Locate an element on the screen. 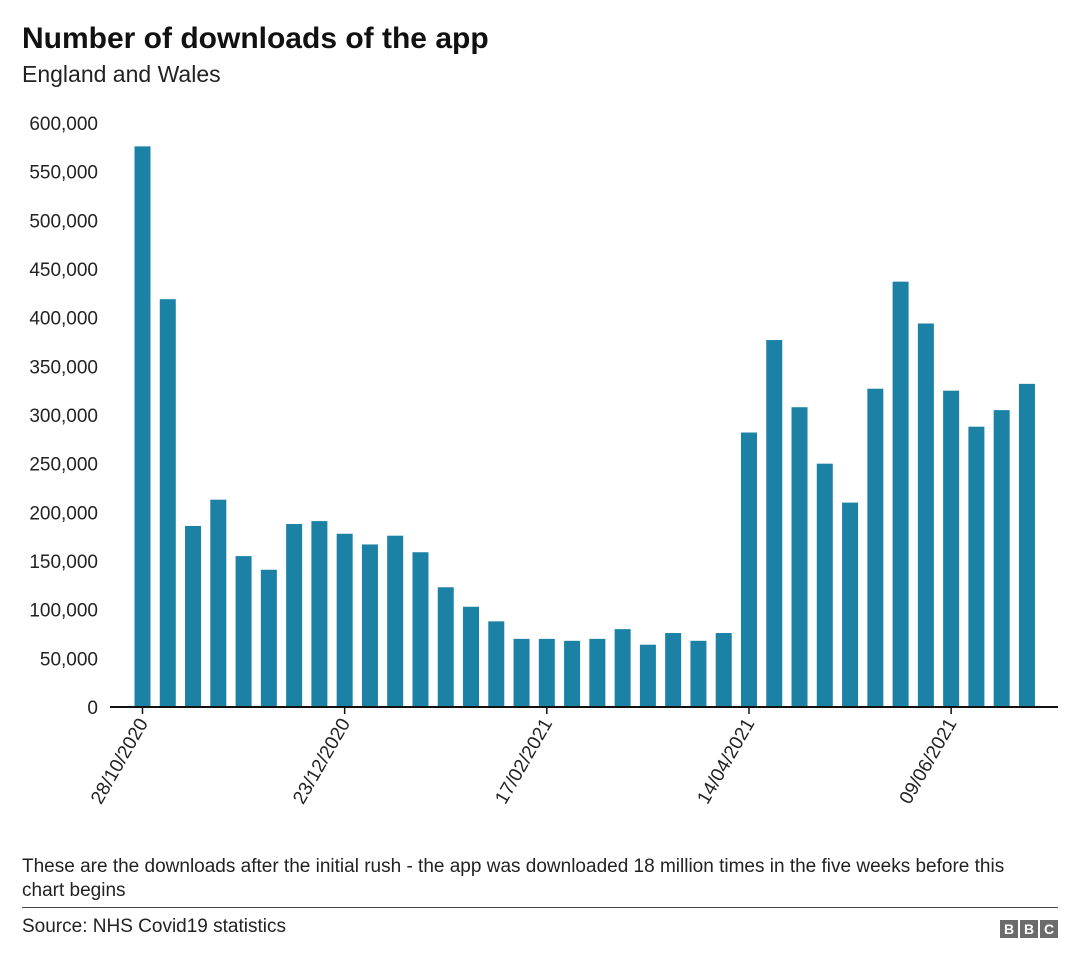  x-tick-label: 28/10/2020 is located at coordinates (120, 761).